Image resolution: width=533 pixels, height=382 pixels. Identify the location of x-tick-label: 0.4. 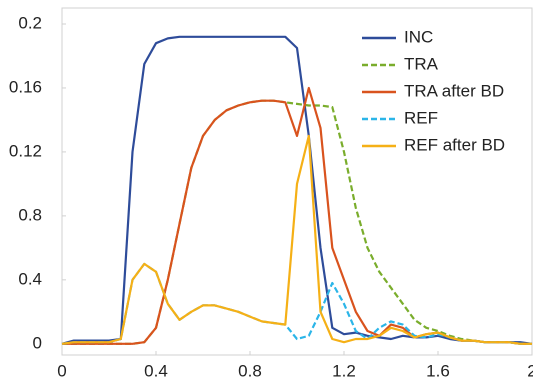
(156, 370).